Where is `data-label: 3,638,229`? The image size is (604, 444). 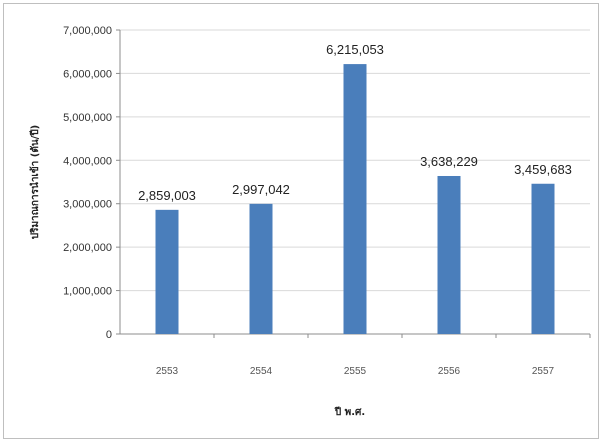
data-label: 3,638,229 is located at coordinates (449, 161).